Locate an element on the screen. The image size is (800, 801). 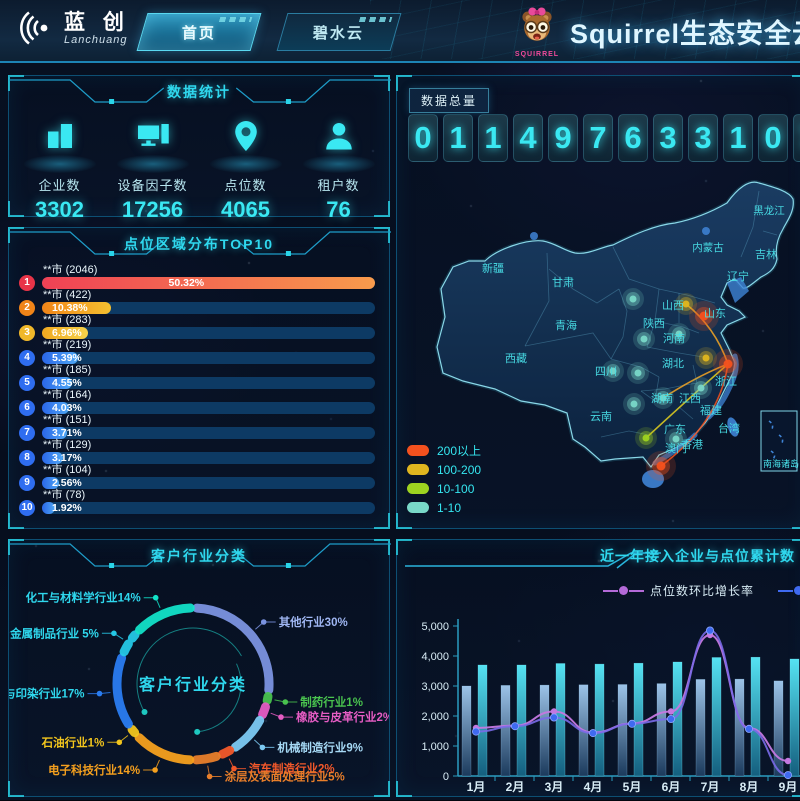
rank-badge: 8 is located at coordinates (27, 457).